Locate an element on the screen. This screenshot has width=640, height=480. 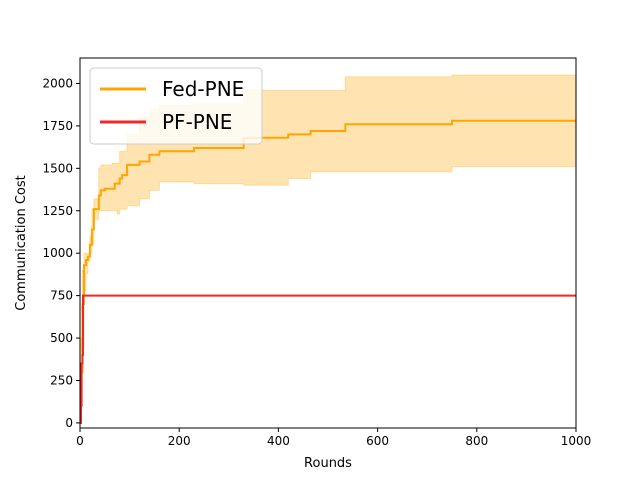
x-tick-label: 0 is located at coordinates (80, 441).